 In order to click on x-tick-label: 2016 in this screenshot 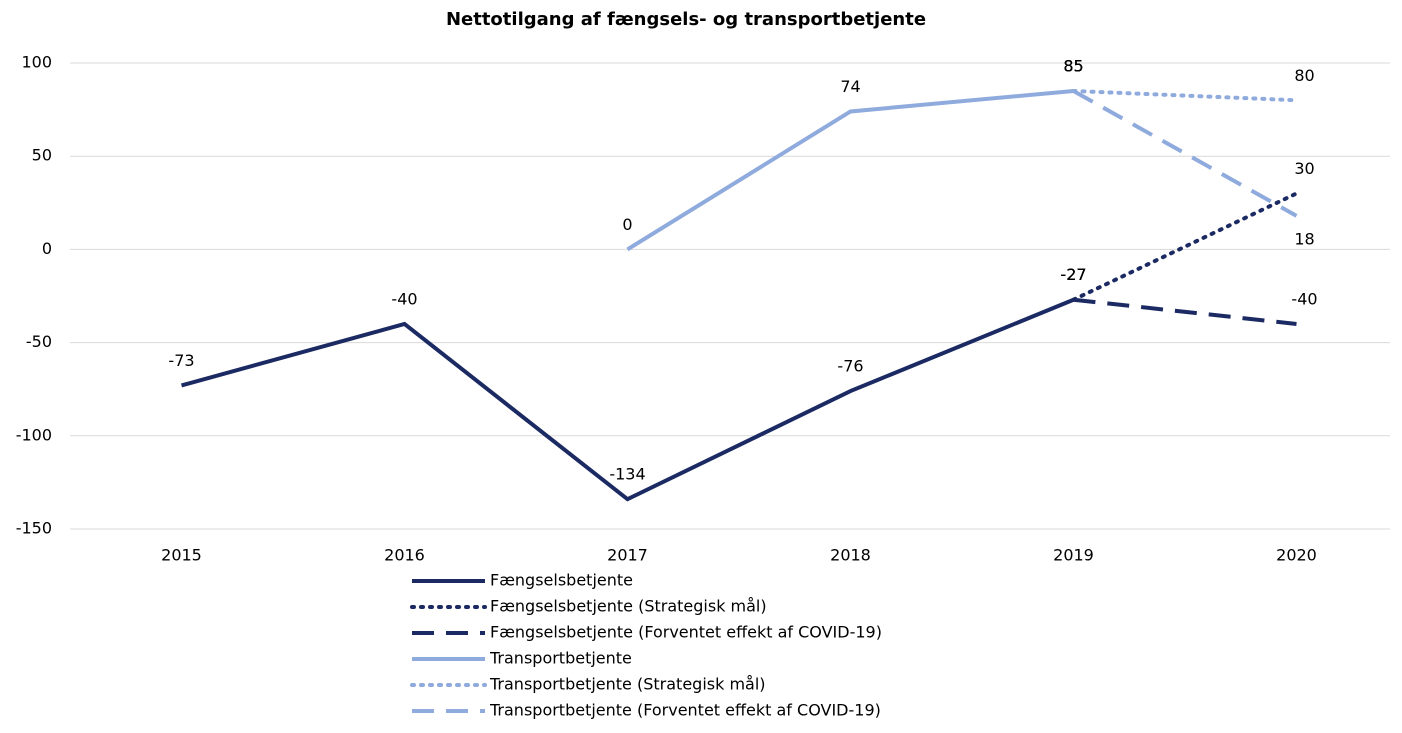, I will do `click(404, 555)`.